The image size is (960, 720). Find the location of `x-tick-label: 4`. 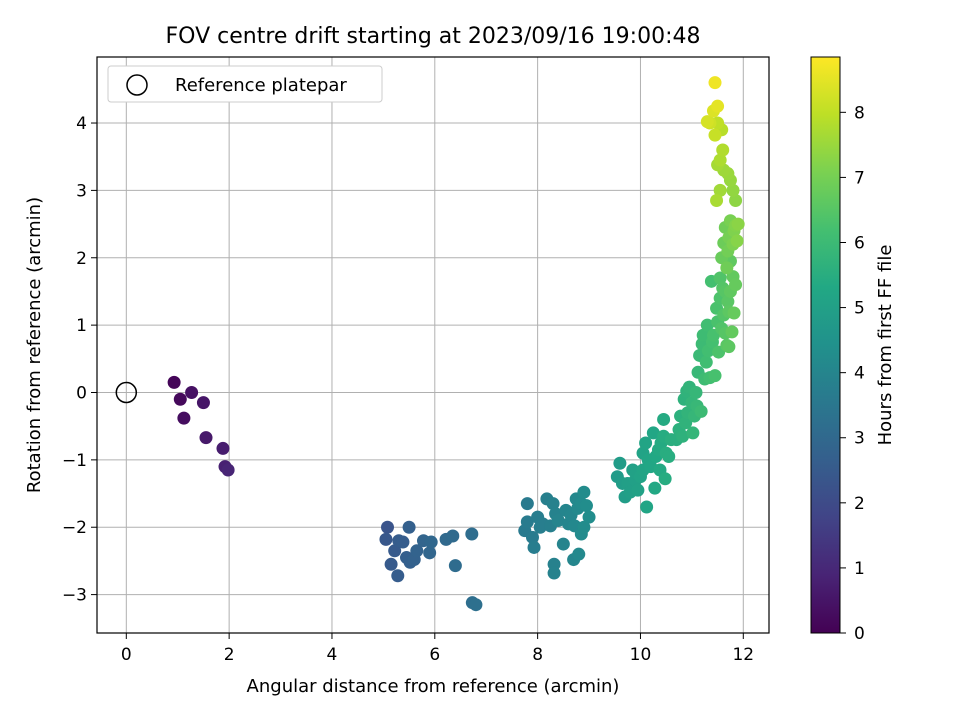

x-tick-label: 4 is located at coordinates (332, 655).